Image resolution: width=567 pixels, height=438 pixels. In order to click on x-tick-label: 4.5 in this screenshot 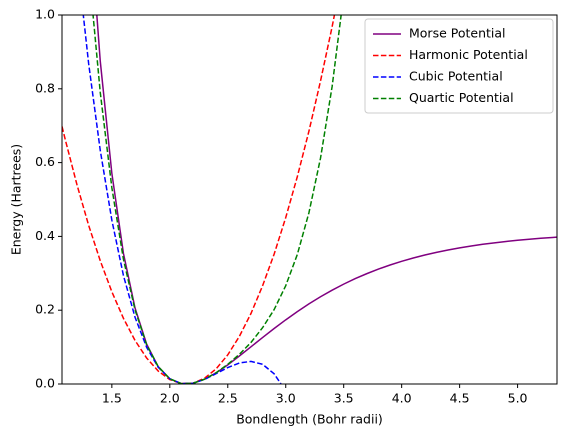, I will do `click(460, 398)`.